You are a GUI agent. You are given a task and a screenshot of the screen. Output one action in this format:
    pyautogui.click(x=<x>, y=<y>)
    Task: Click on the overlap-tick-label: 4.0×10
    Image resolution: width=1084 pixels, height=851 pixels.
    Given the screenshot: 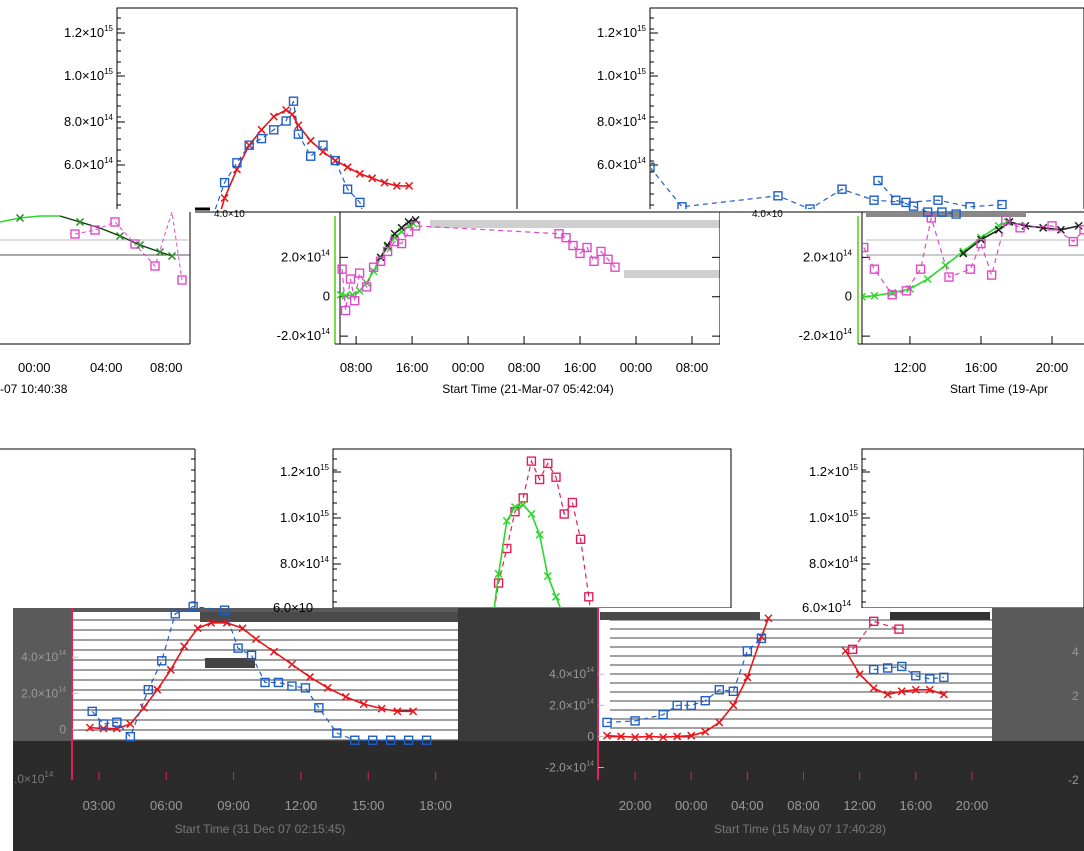 What is the action you would take?
    pyautogui.click(x=229, y=214)
    